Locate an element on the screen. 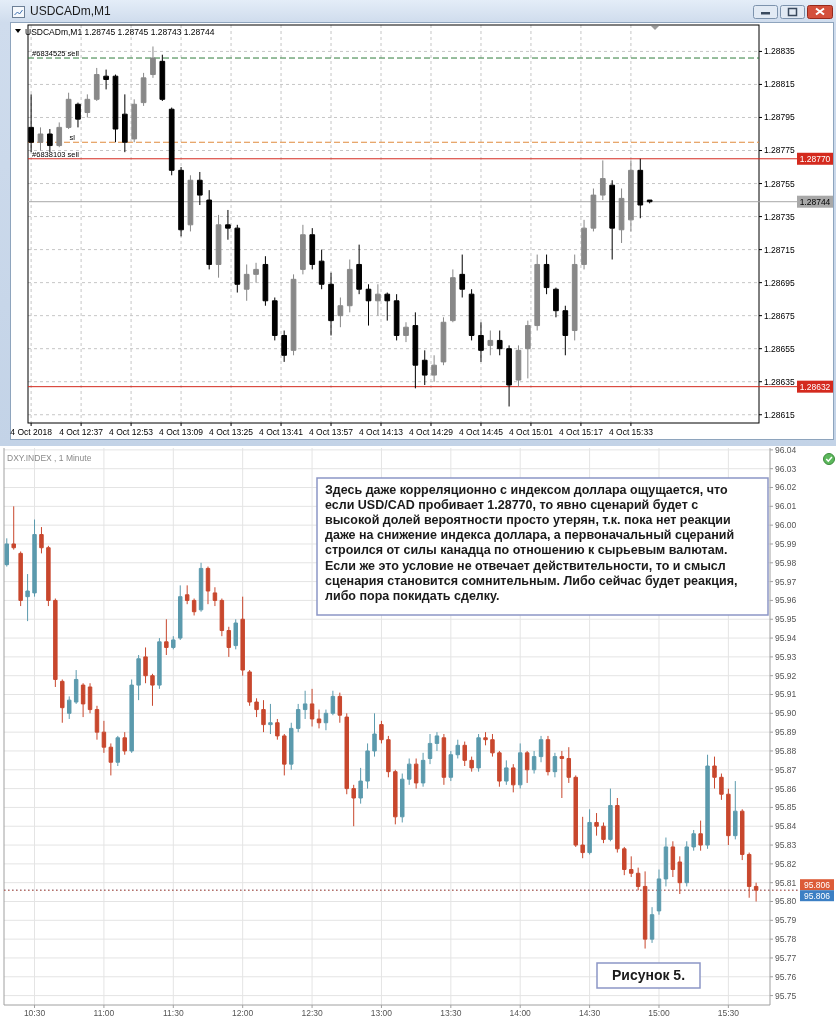  y-tick-label: 95.96 is located at coordinates (786, 600).